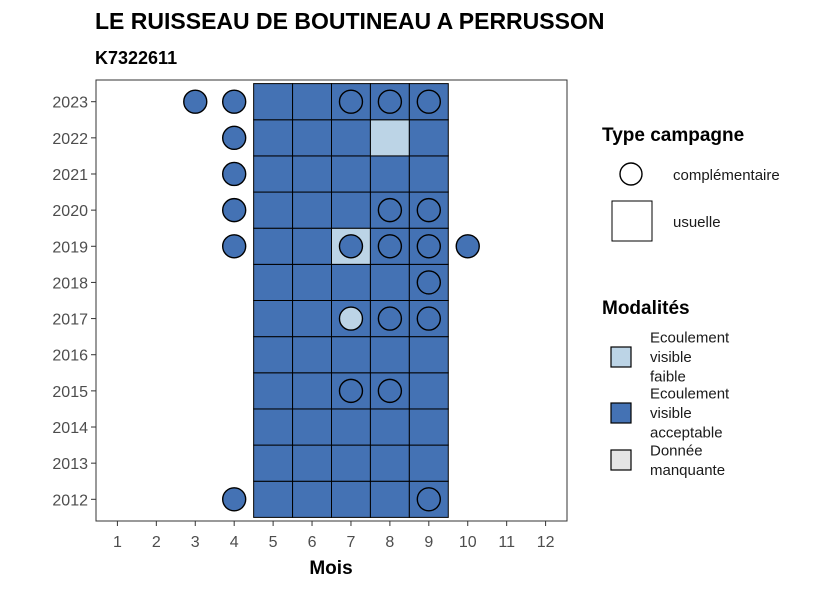  Describe the element at coordinates (70, 320) in the screenshot. I see `y-tick-label-2017: 2017` at that location.